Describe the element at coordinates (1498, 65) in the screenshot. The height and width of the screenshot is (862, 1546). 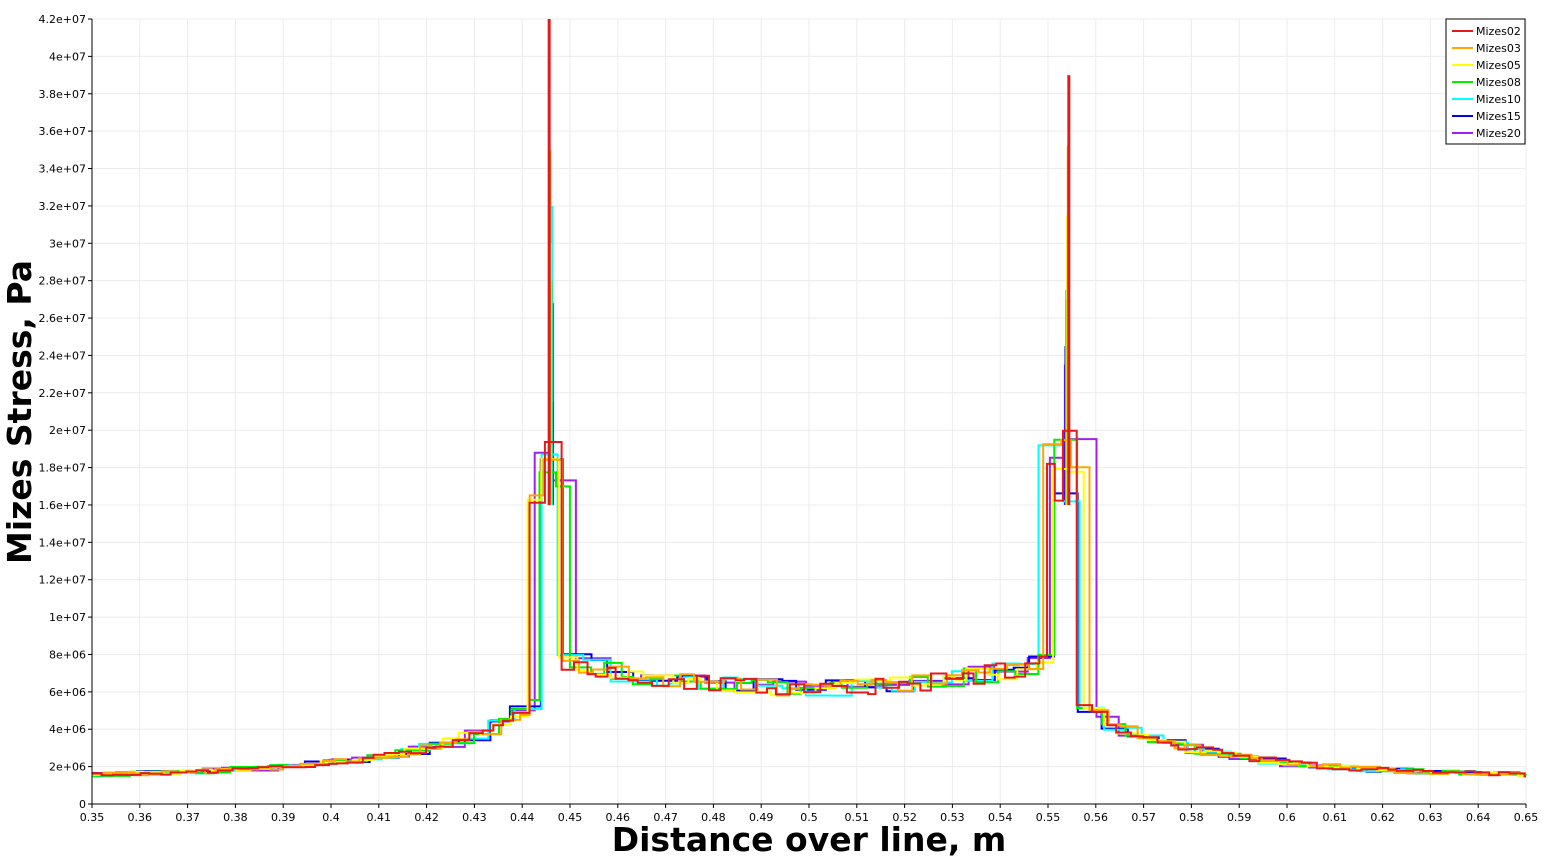
I see `legend-label: Mizes05` at that location.